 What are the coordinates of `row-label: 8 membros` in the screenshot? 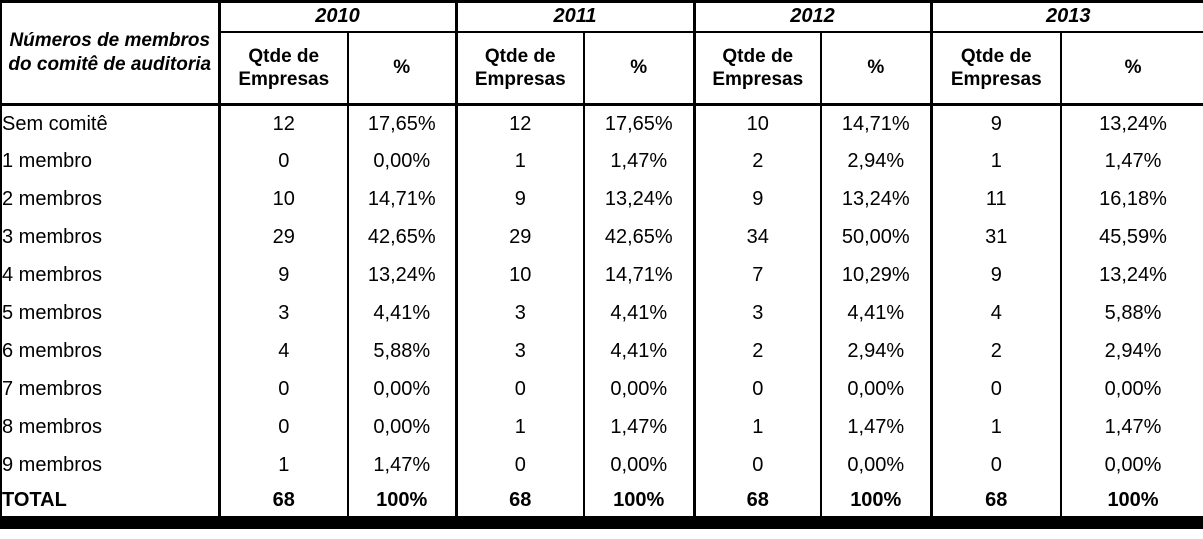 It's located at (111, 427).